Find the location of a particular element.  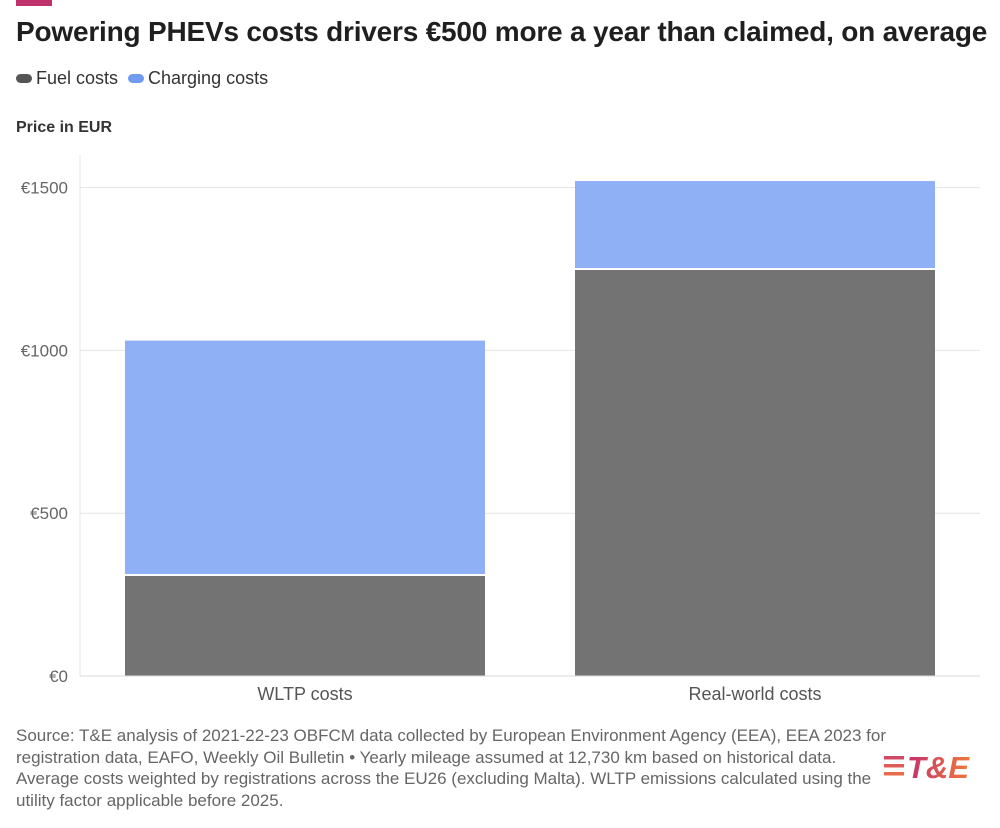

y-tick-label: €1500 is located at coordinates (44, 188).